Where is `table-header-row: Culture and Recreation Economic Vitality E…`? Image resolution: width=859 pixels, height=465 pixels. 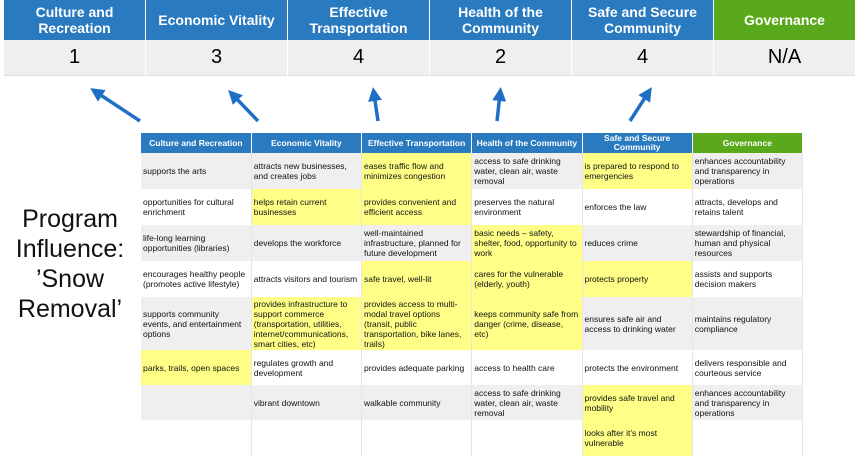
table-header-row: Culture and Recreation Economic Vitality E… is located at coordinates (472, 143).